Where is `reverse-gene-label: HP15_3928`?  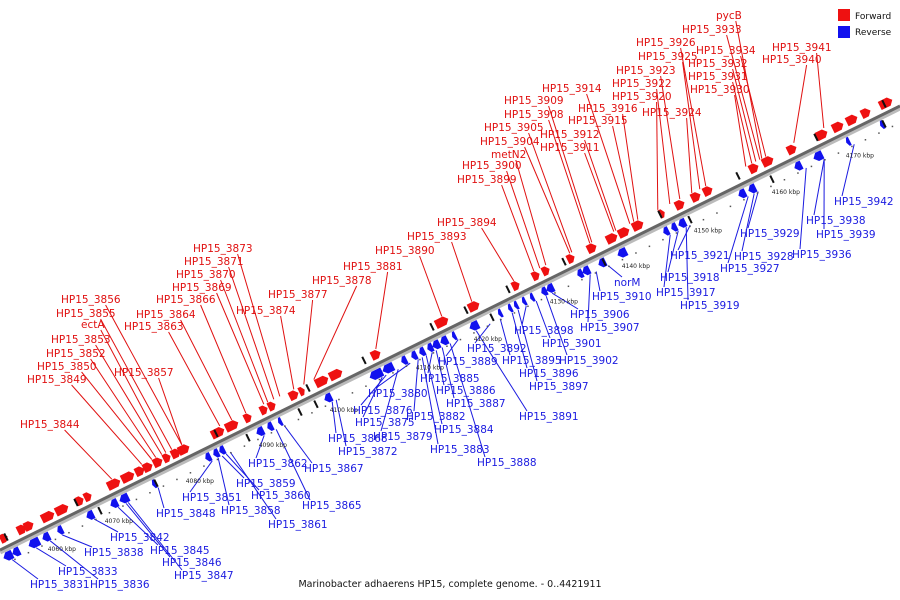 reverse-gene-label: HP15_3928 is located at coordinates (764, 257).